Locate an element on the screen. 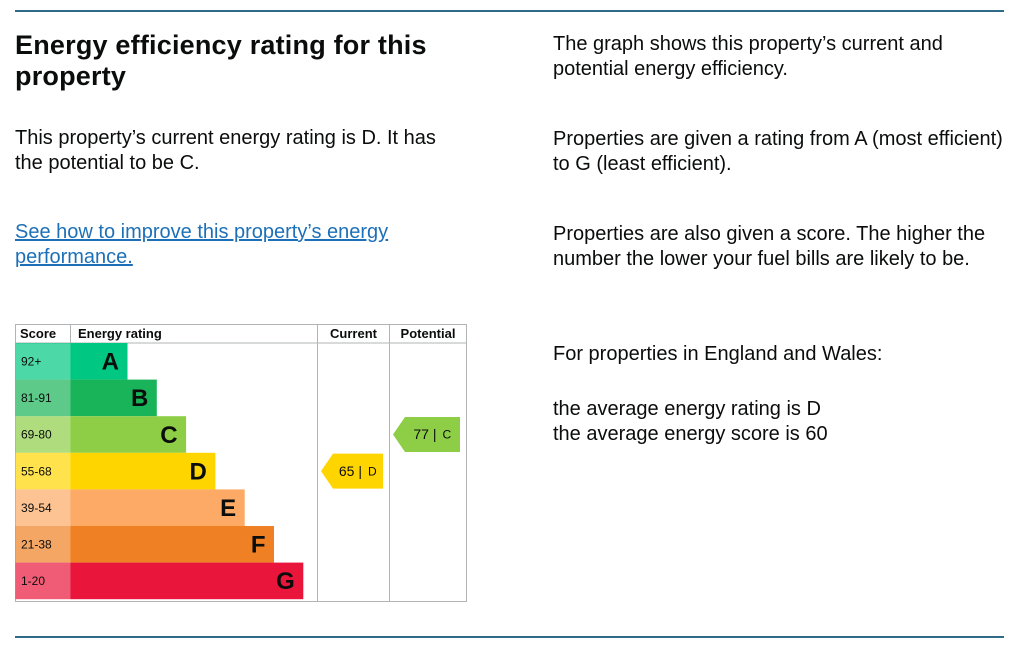  score-cell-c is located at coordinates (43, 434).